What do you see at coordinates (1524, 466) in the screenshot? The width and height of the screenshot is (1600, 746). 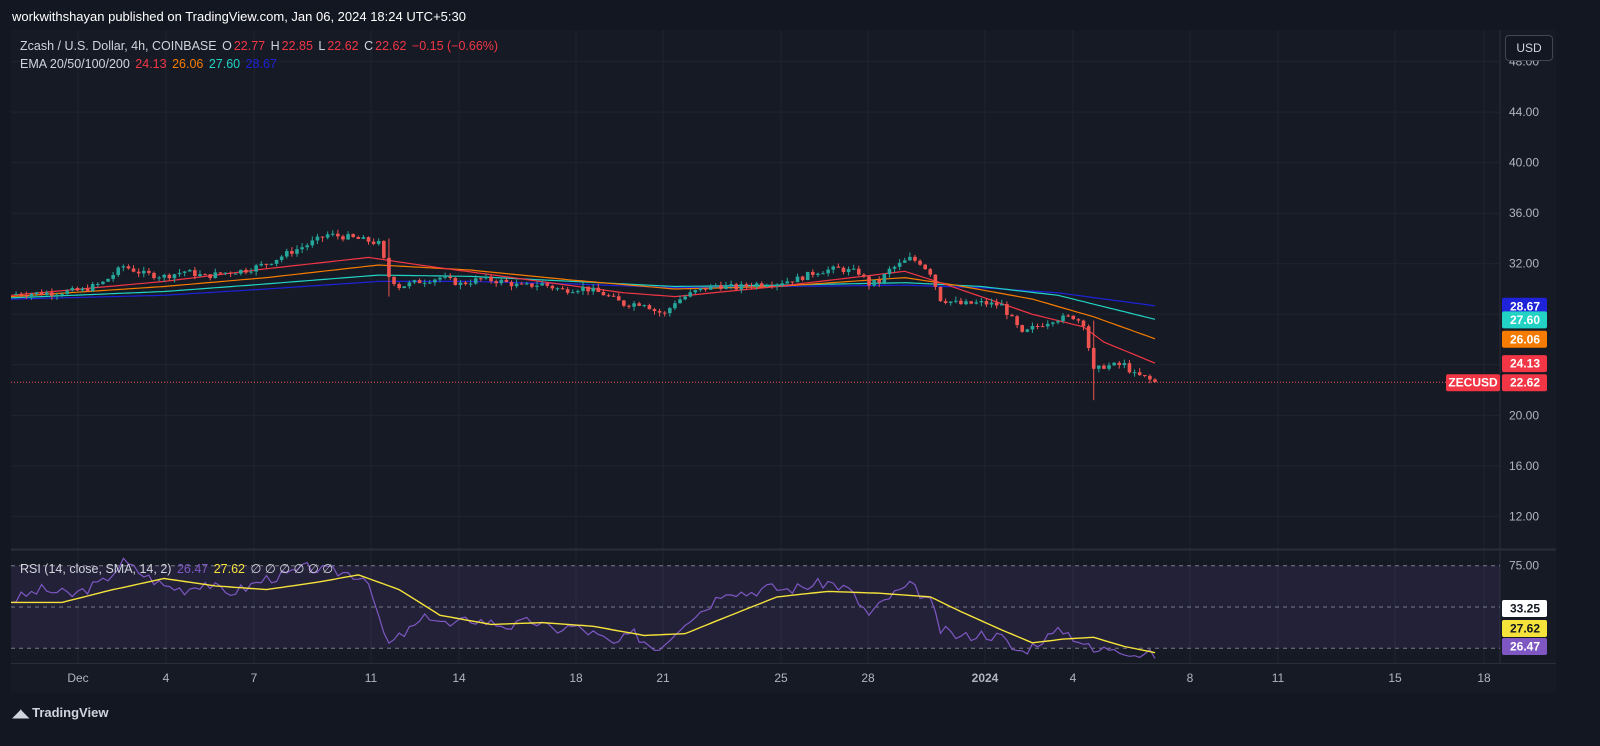 I see `price-tick-label: 16.00` at bounding box center [1524, 466].